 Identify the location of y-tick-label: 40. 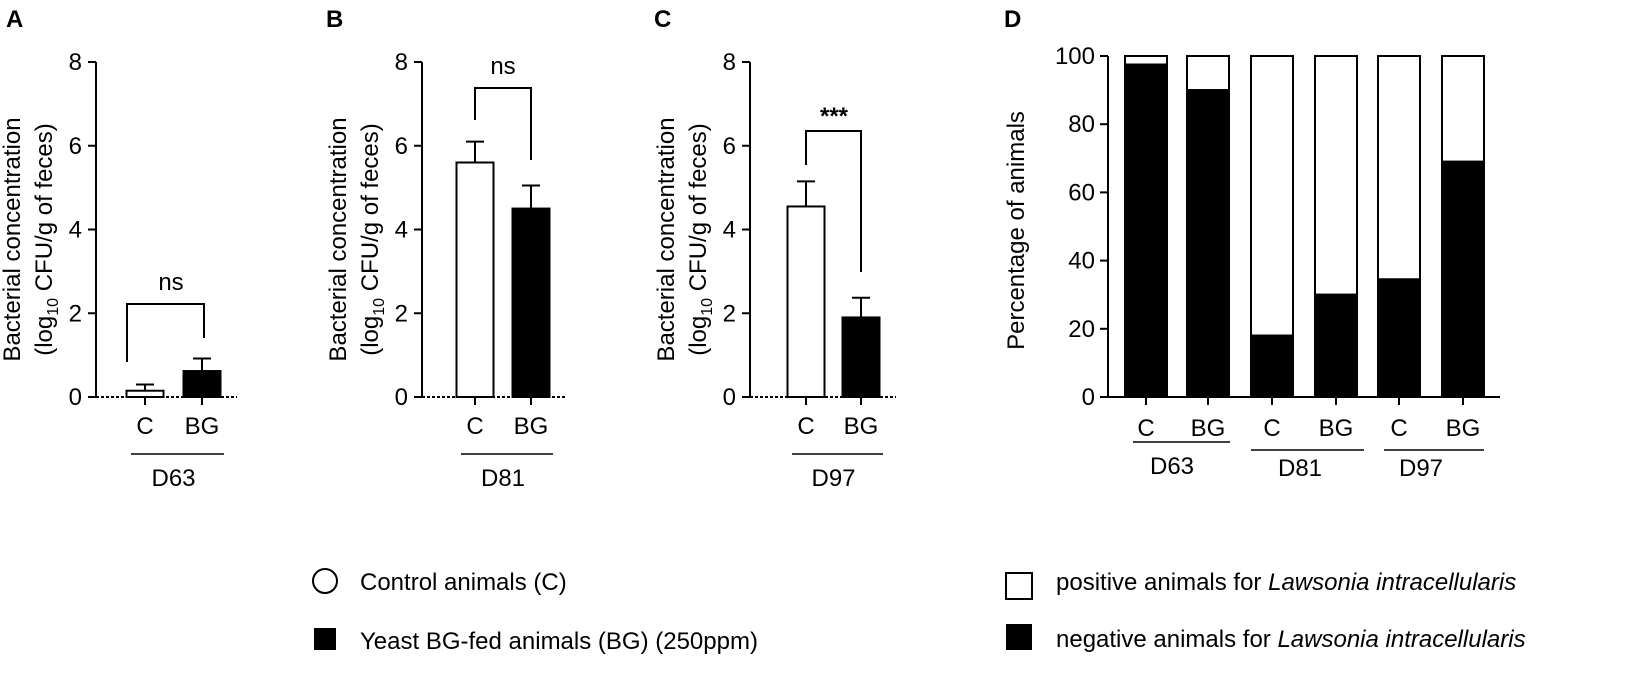
(1081, 261).